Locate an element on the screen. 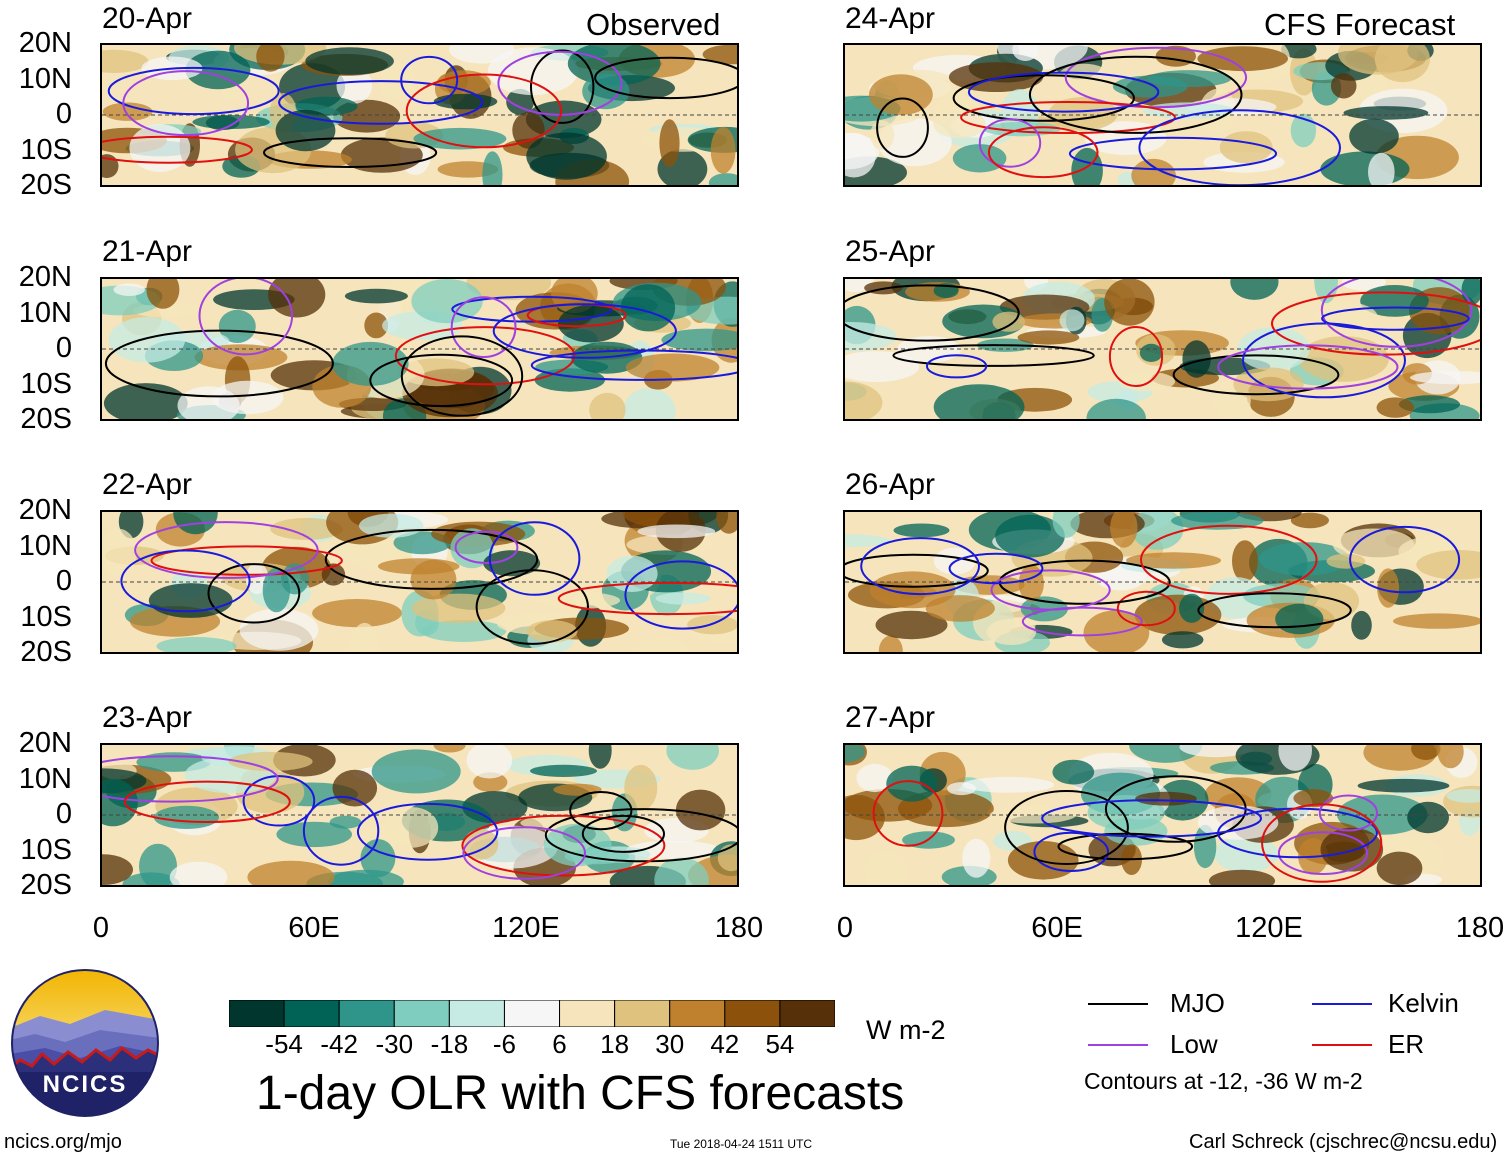 Image resolution: width=1510 pixels, height=1158 pixels. lat-label: 10S is located at coordinates (46, 616).